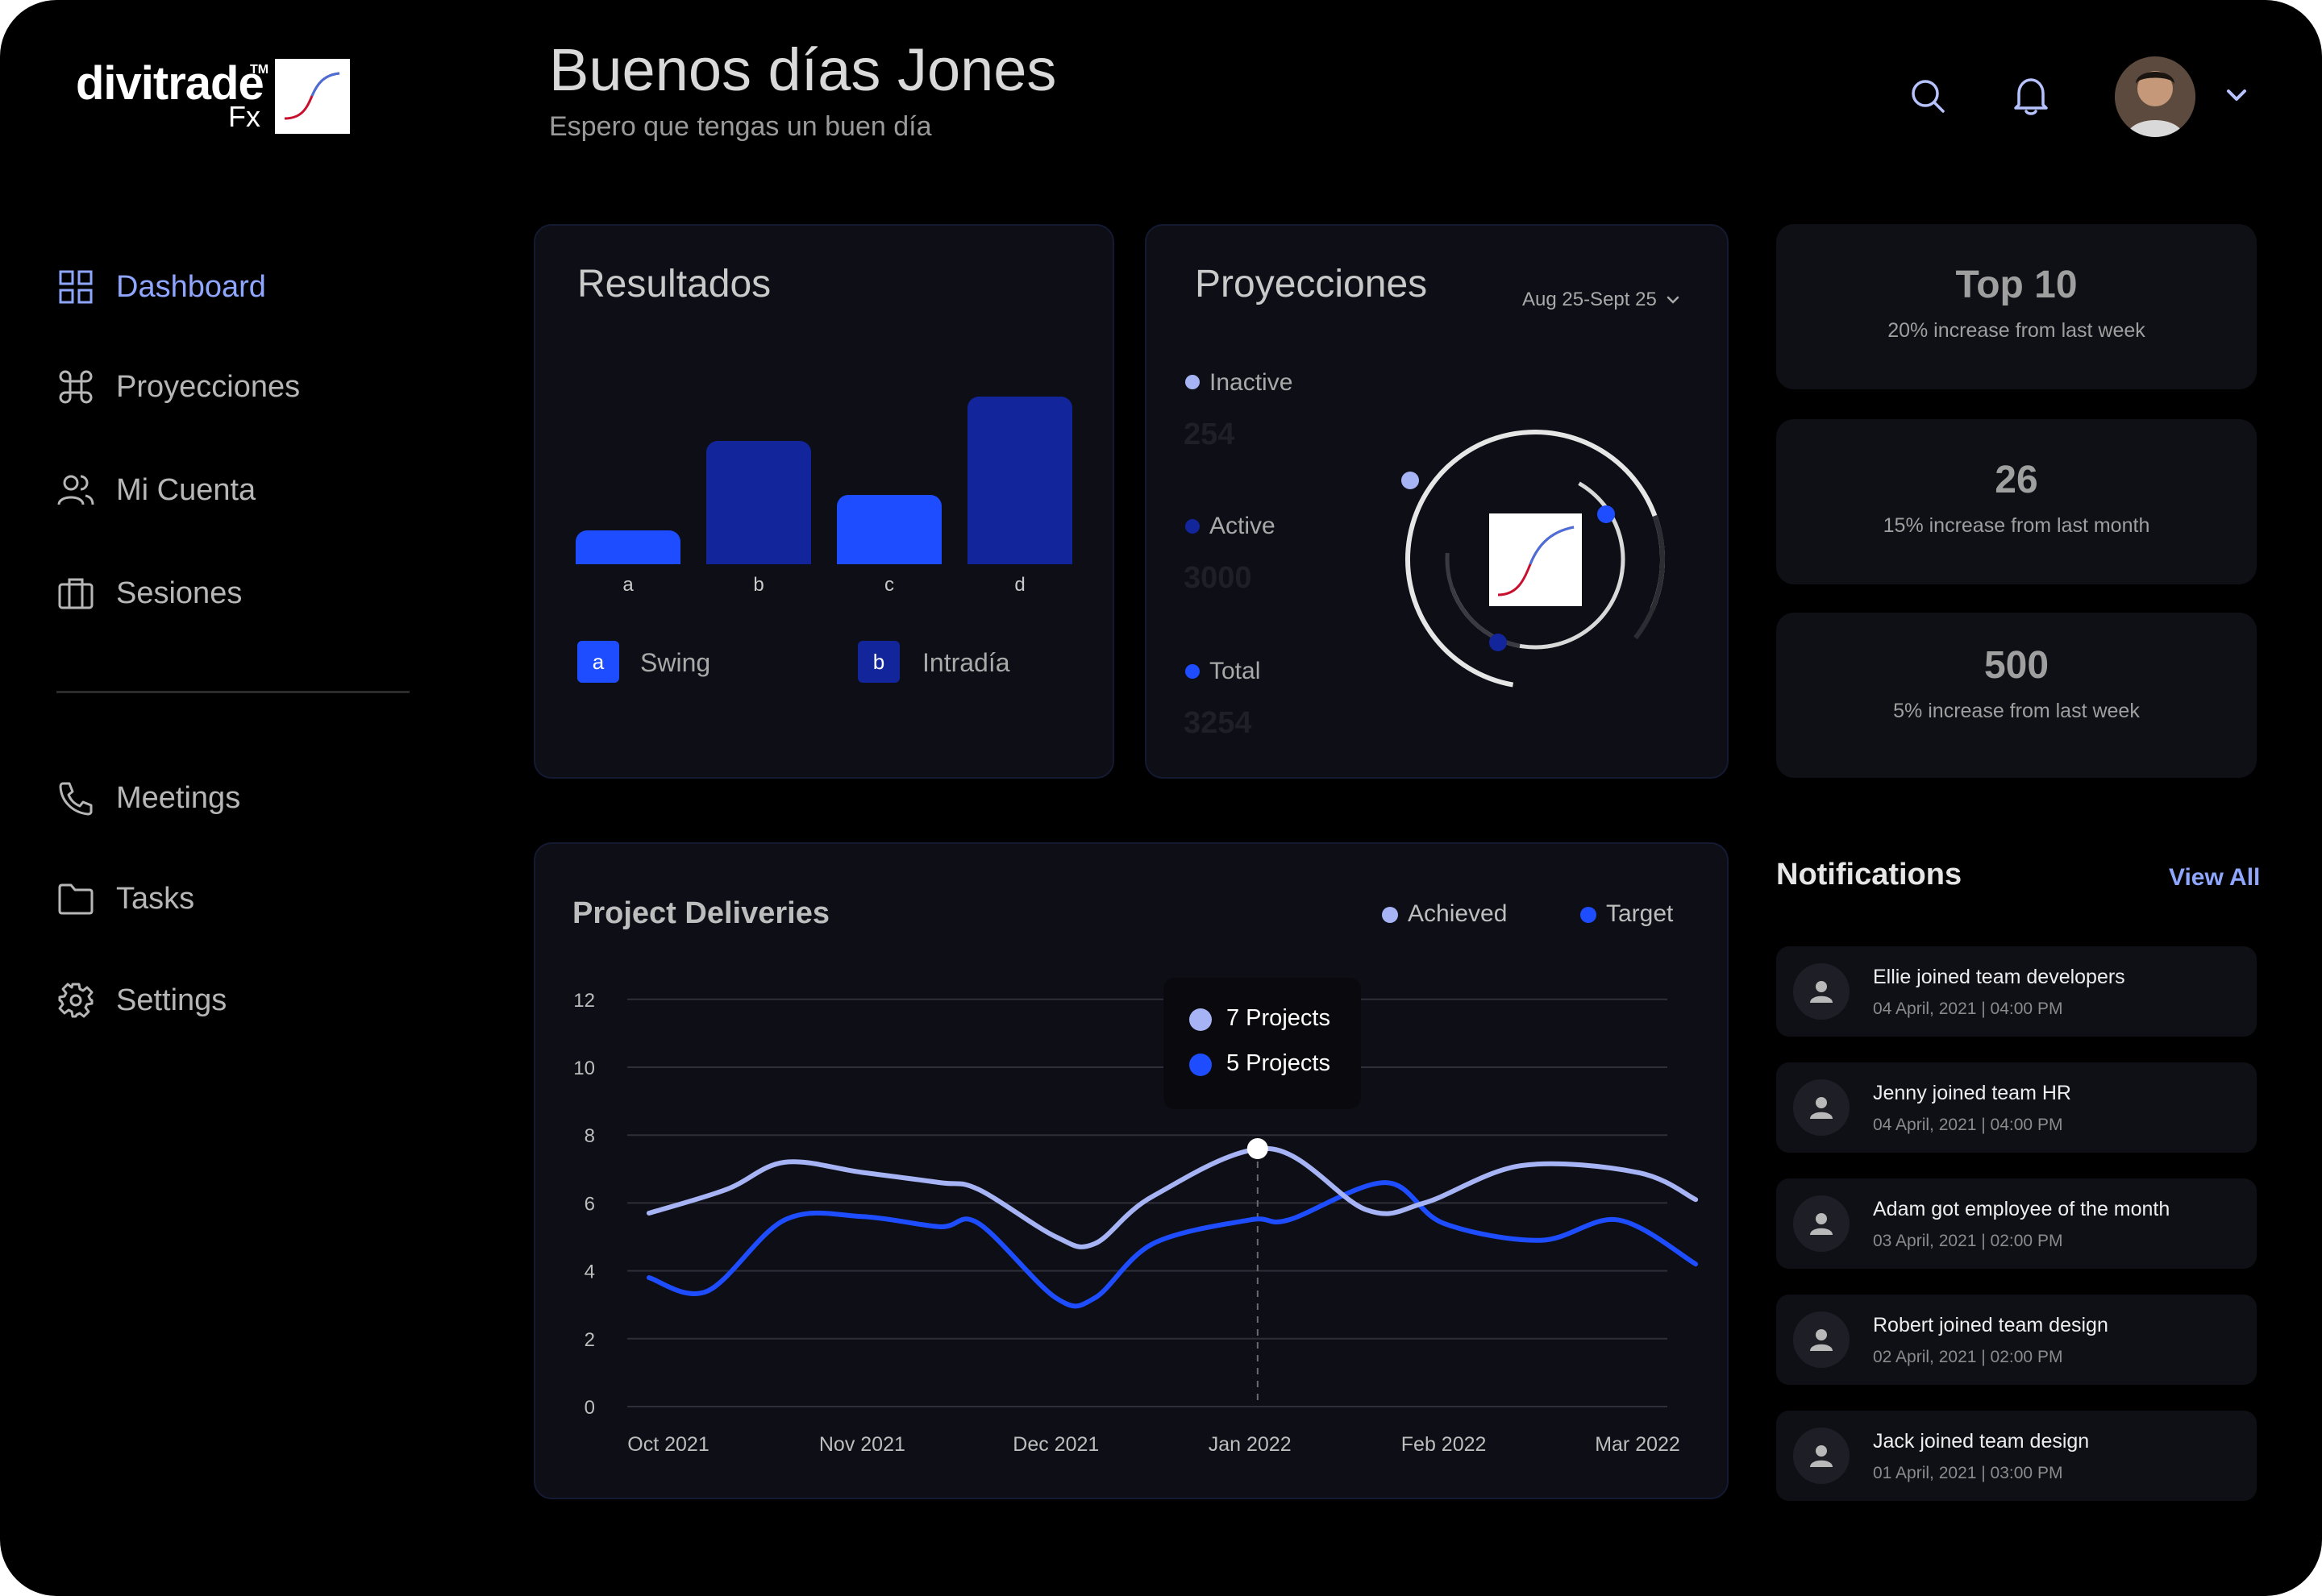  I want to click on legend-dot-achieved, so click(1390, 915).